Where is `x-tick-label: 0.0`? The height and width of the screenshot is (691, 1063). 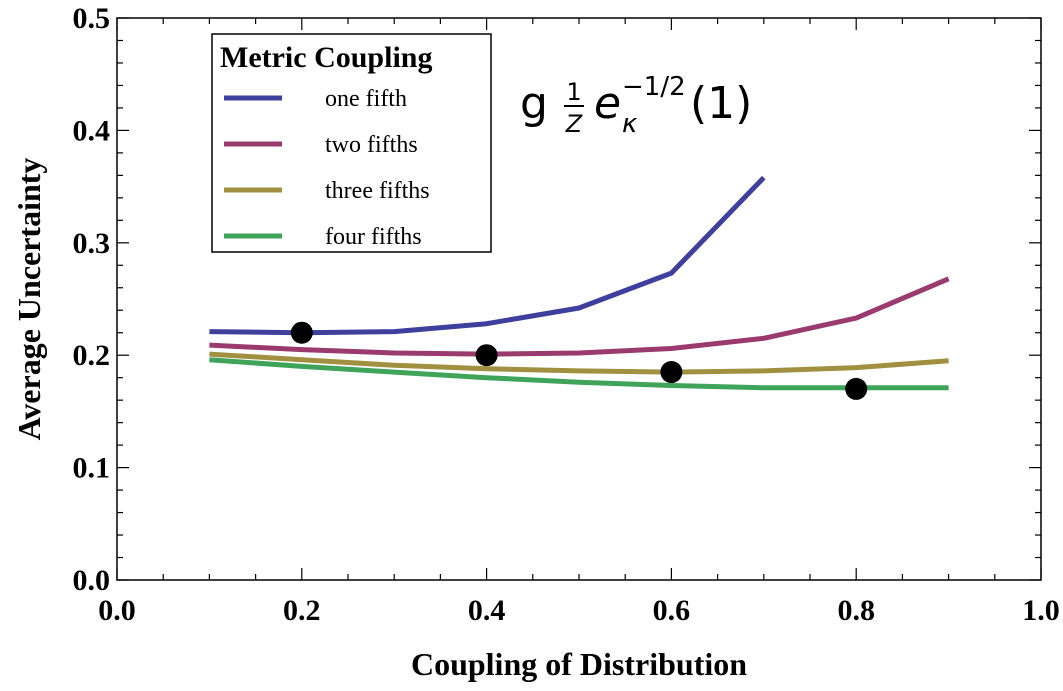
x-tick-label: 0.0 is located at coordinates (117, 610).